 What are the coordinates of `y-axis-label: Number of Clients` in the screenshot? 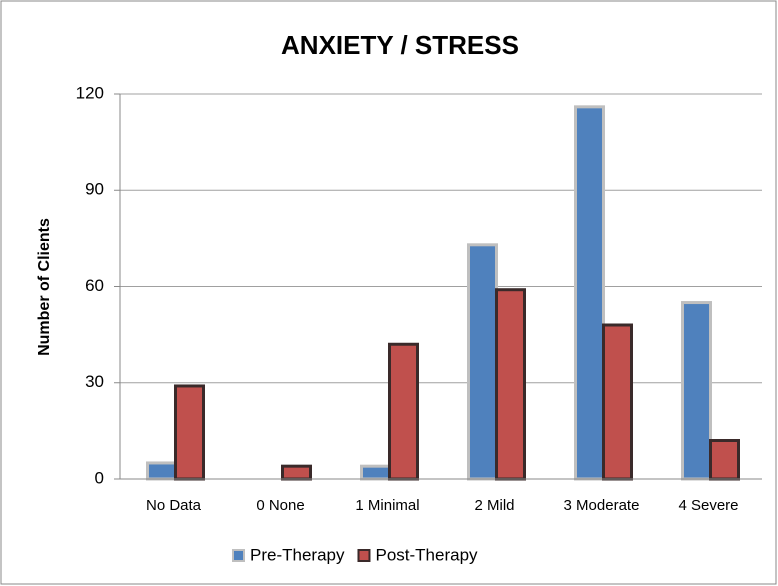 It's located at (44, 287).